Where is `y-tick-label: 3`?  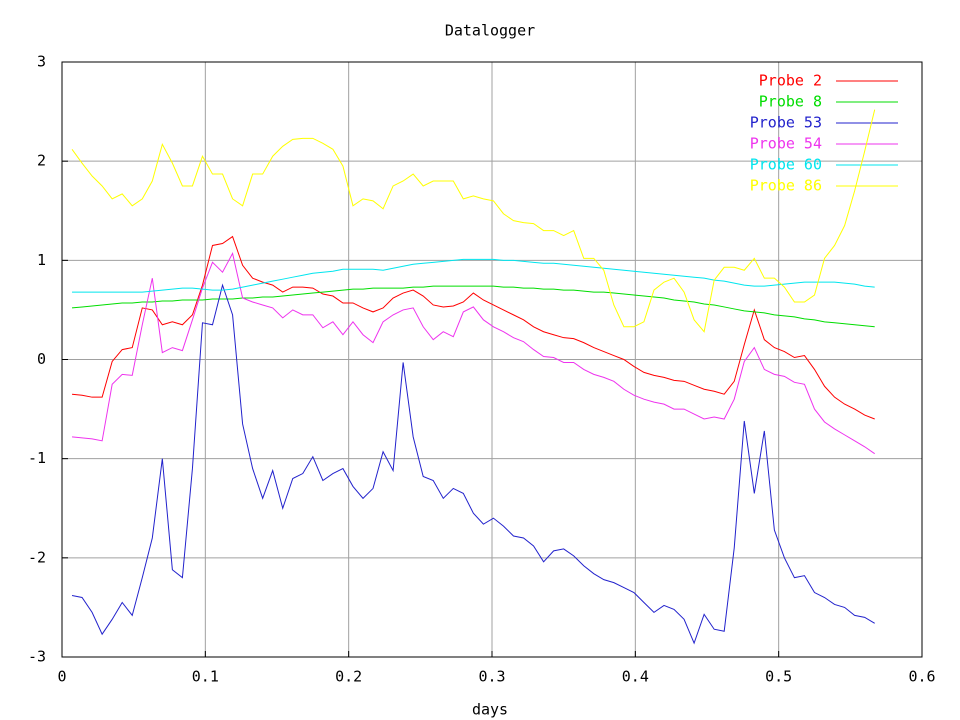 y-tick-label: 3 is located at coordinates (41, 62).